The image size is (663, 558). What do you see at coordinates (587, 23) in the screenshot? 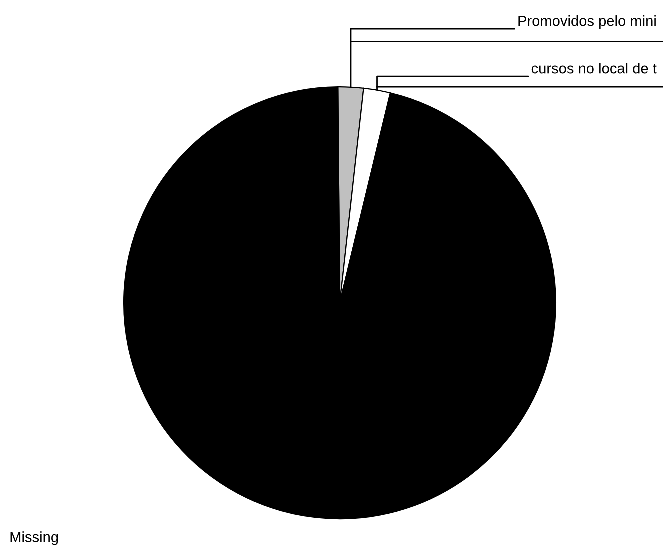
I see `slice-label: Promovidos pelo mini` at bounding box center [587, 23].